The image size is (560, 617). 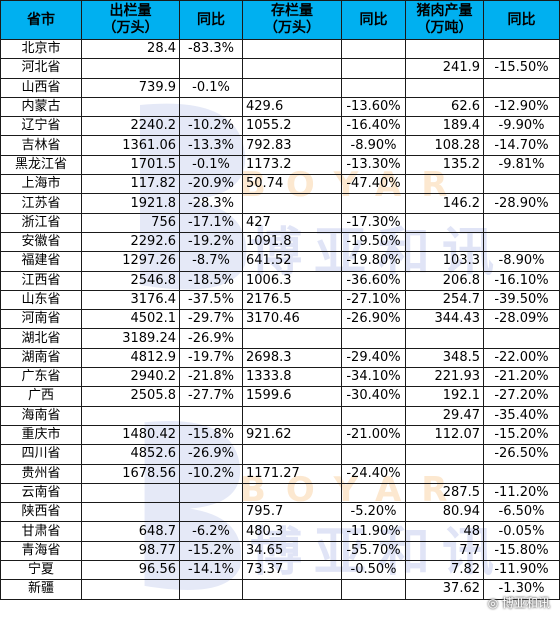 I want to click on cell-slaughter-yoy: -27.7%, so click(x=211, y=396).